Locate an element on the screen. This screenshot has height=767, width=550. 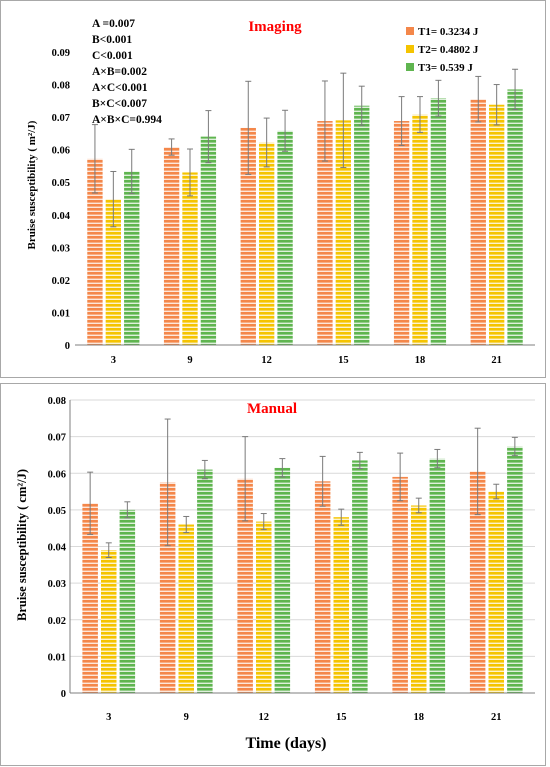
imaging-chart-title: Imaging is located at coordinates (275, 27).